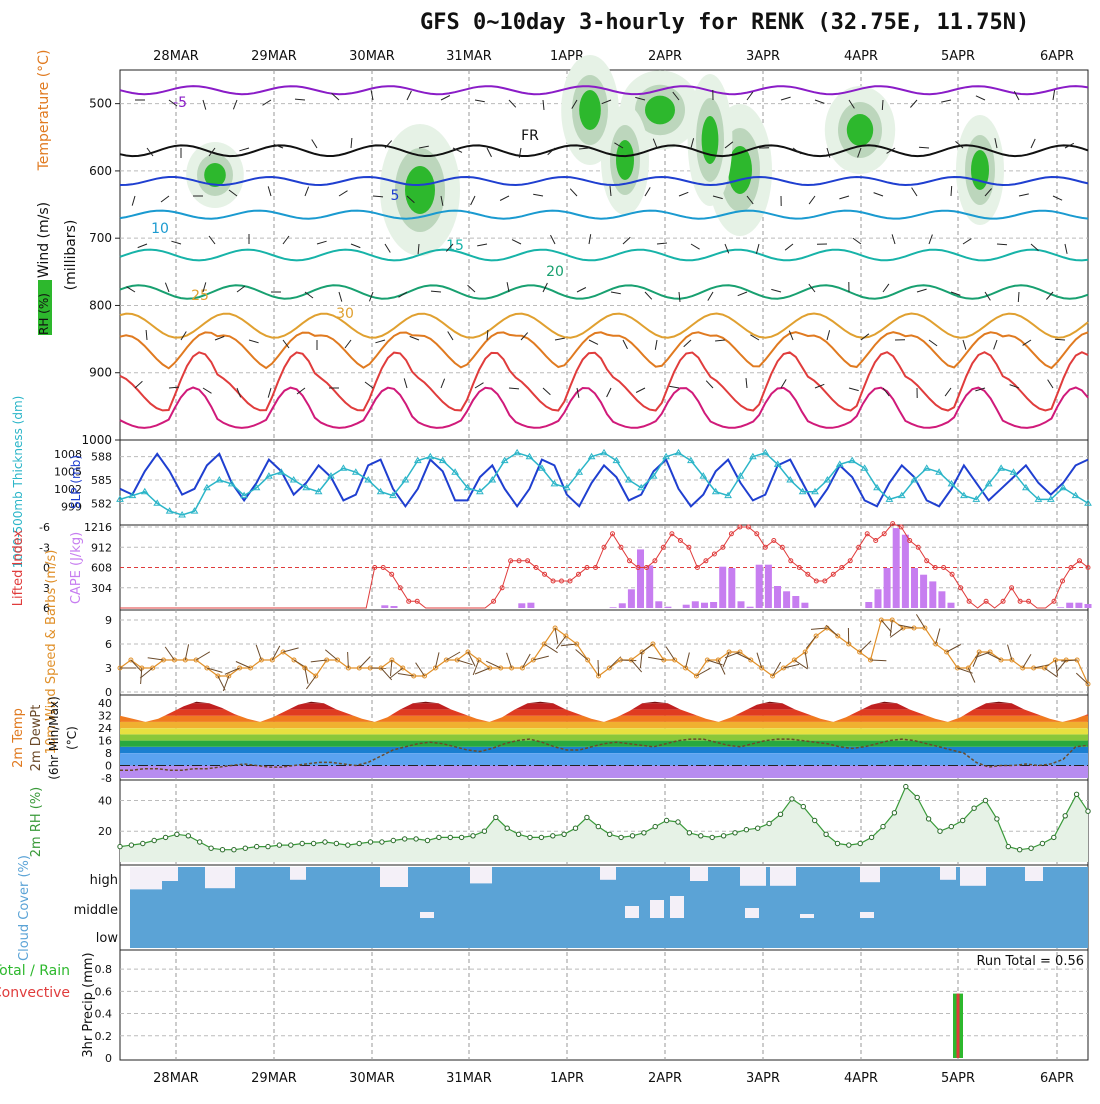  Describe the element at coordinates (18, 567) in the screenshot. I see `li-axis-label: Lifted Index` at that location.